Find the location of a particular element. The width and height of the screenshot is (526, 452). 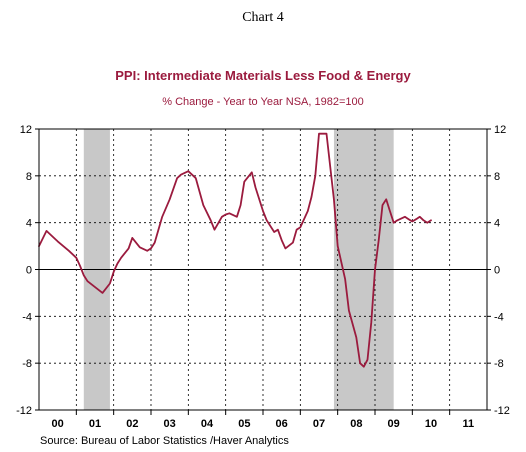

y-tick-label-right: 8 is located at coordinates (497, 177).